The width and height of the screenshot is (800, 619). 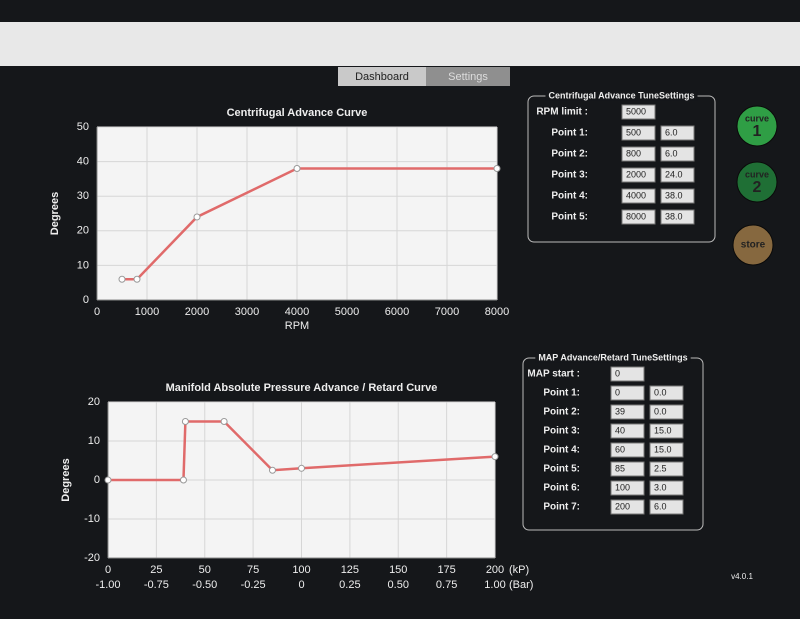 I want to click on x-tick-label: 2000, so click(x=197, y=312).